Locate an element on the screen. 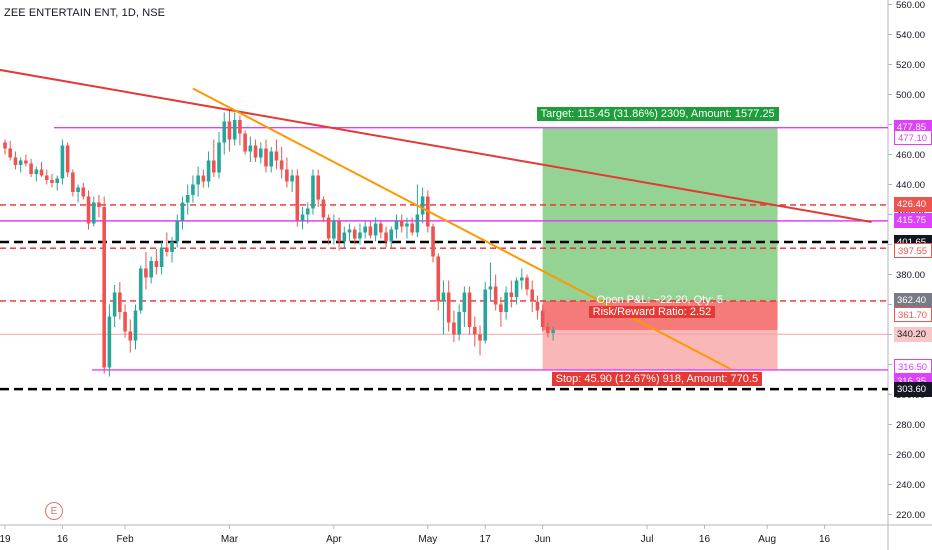  price-tag: 340.20 is located at coordinates (913, 334).